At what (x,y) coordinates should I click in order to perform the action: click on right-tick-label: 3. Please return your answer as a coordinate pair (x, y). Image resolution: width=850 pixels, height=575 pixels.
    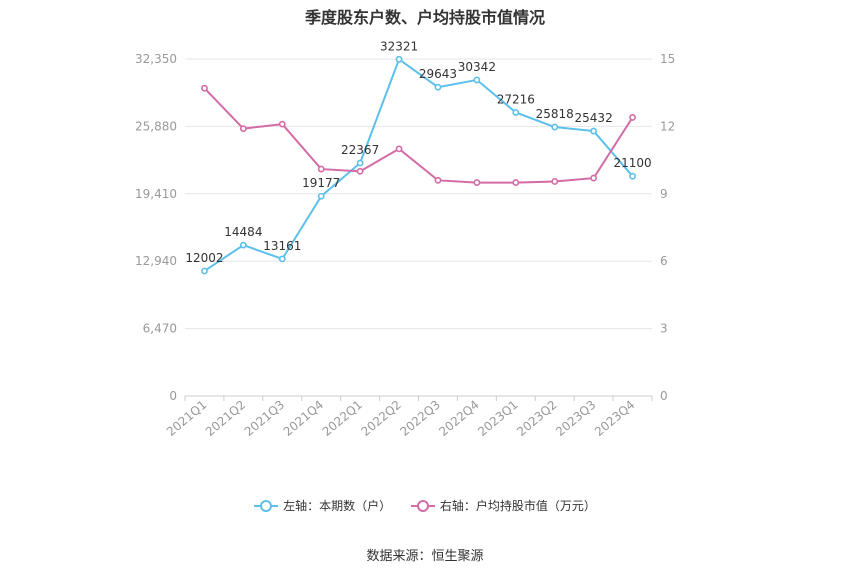
    Looking at the image, I should click on (664, 329).